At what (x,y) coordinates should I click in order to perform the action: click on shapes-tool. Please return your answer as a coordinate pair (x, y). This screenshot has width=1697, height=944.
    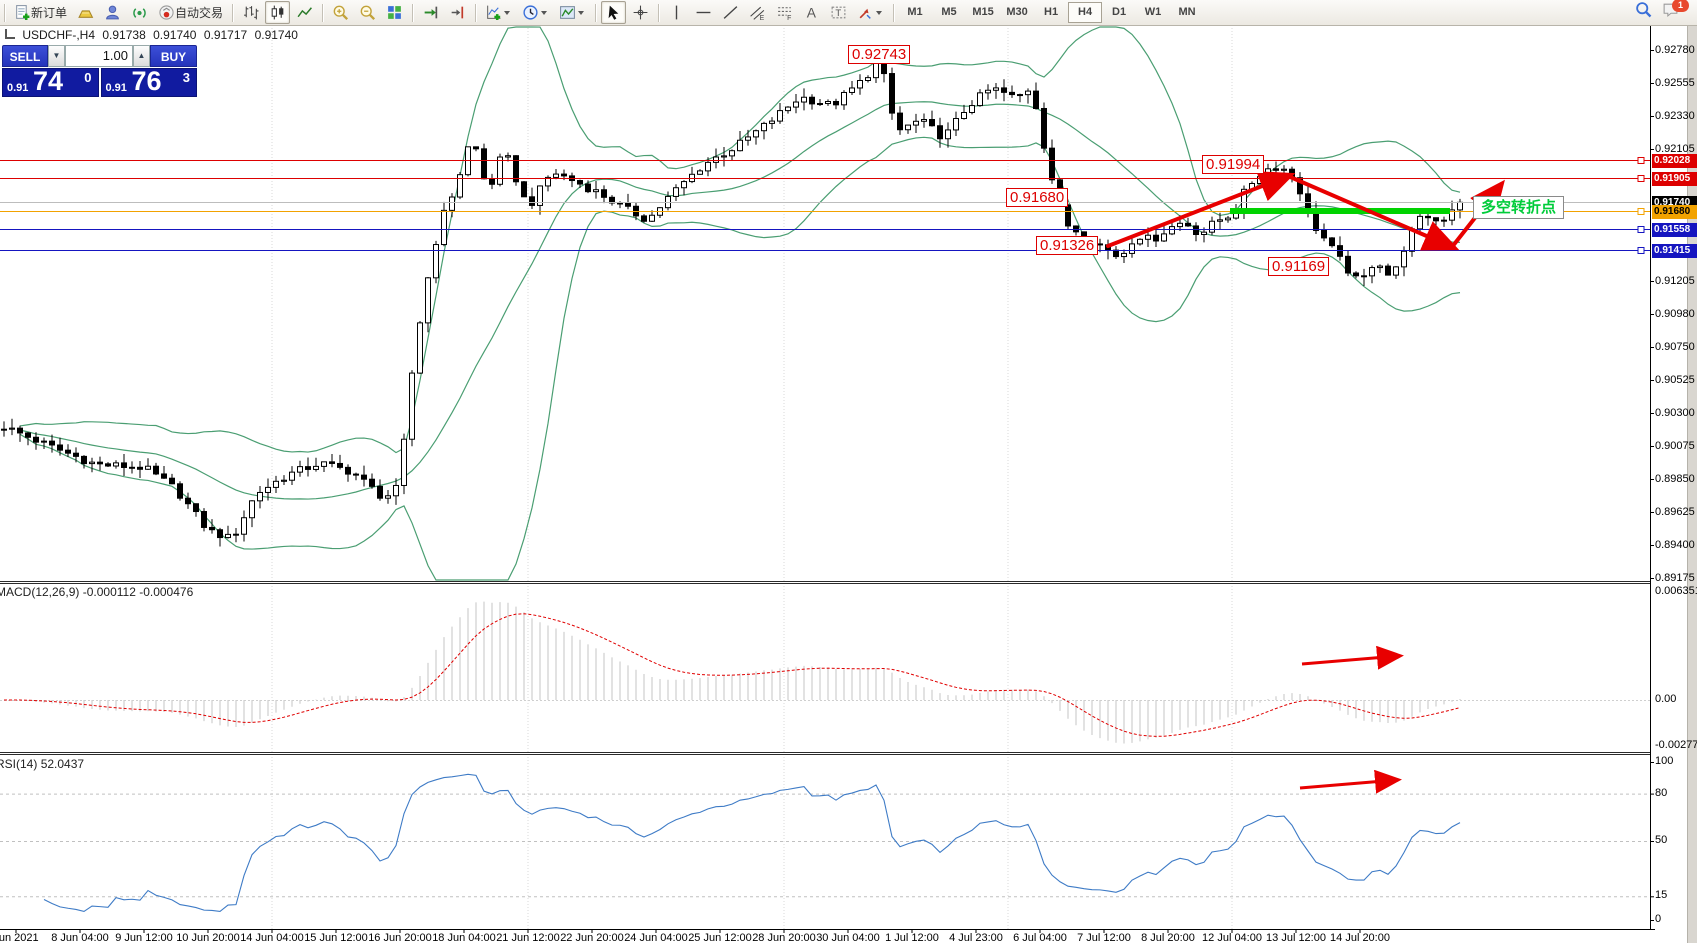
    Looking at the image, I should click on (870, 12).